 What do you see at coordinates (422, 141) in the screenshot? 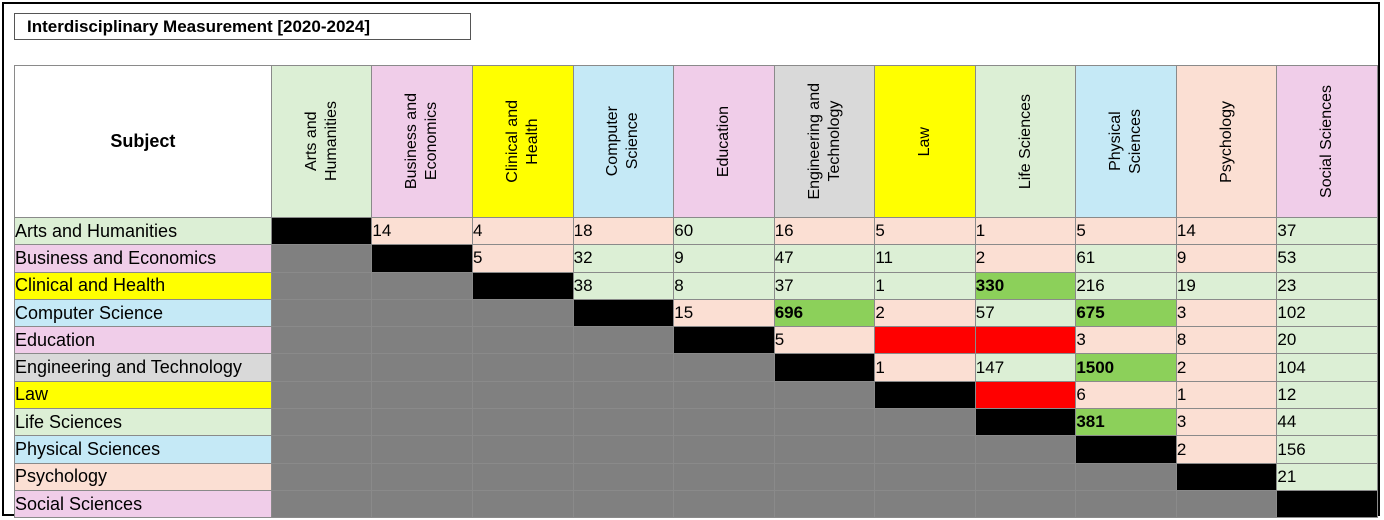
I see `column-header-1: Business and Economics` at bounding box center [422, 141].